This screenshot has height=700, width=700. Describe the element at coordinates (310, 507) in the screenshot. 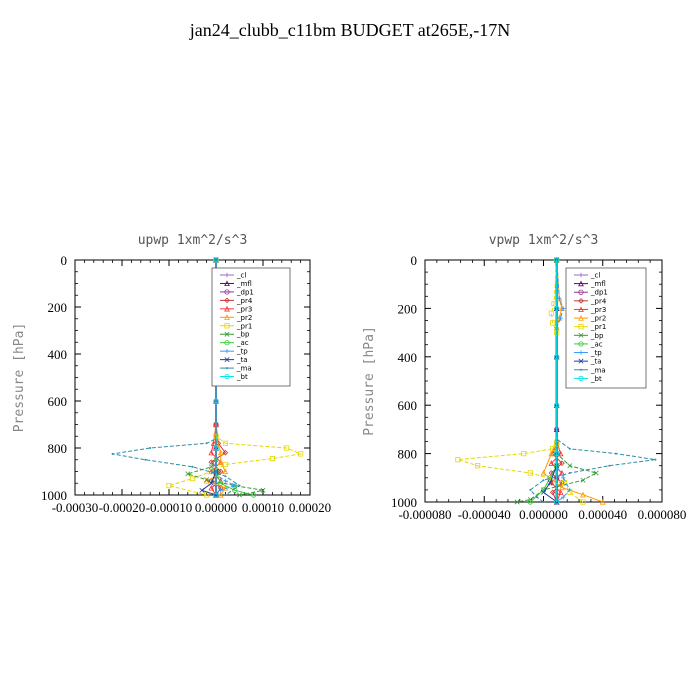

I see `x-tick-label: 0.00020` at that location.